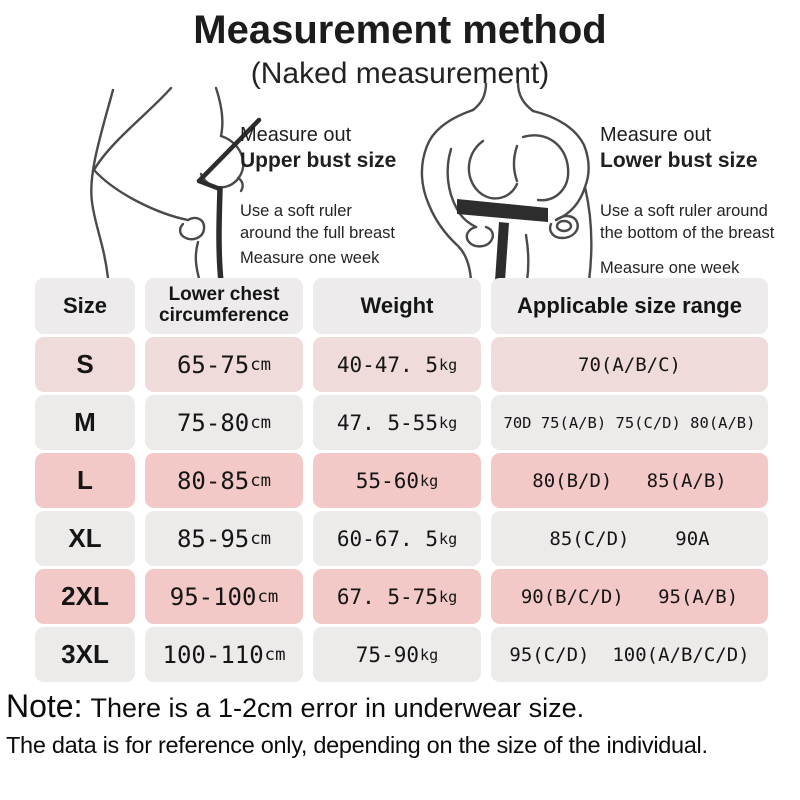 The image size is (800, 800). What do you see at coordinates (400, 30) in the screenshot?
I see `page-title: Measurement method` at bounding box center [400, 30].